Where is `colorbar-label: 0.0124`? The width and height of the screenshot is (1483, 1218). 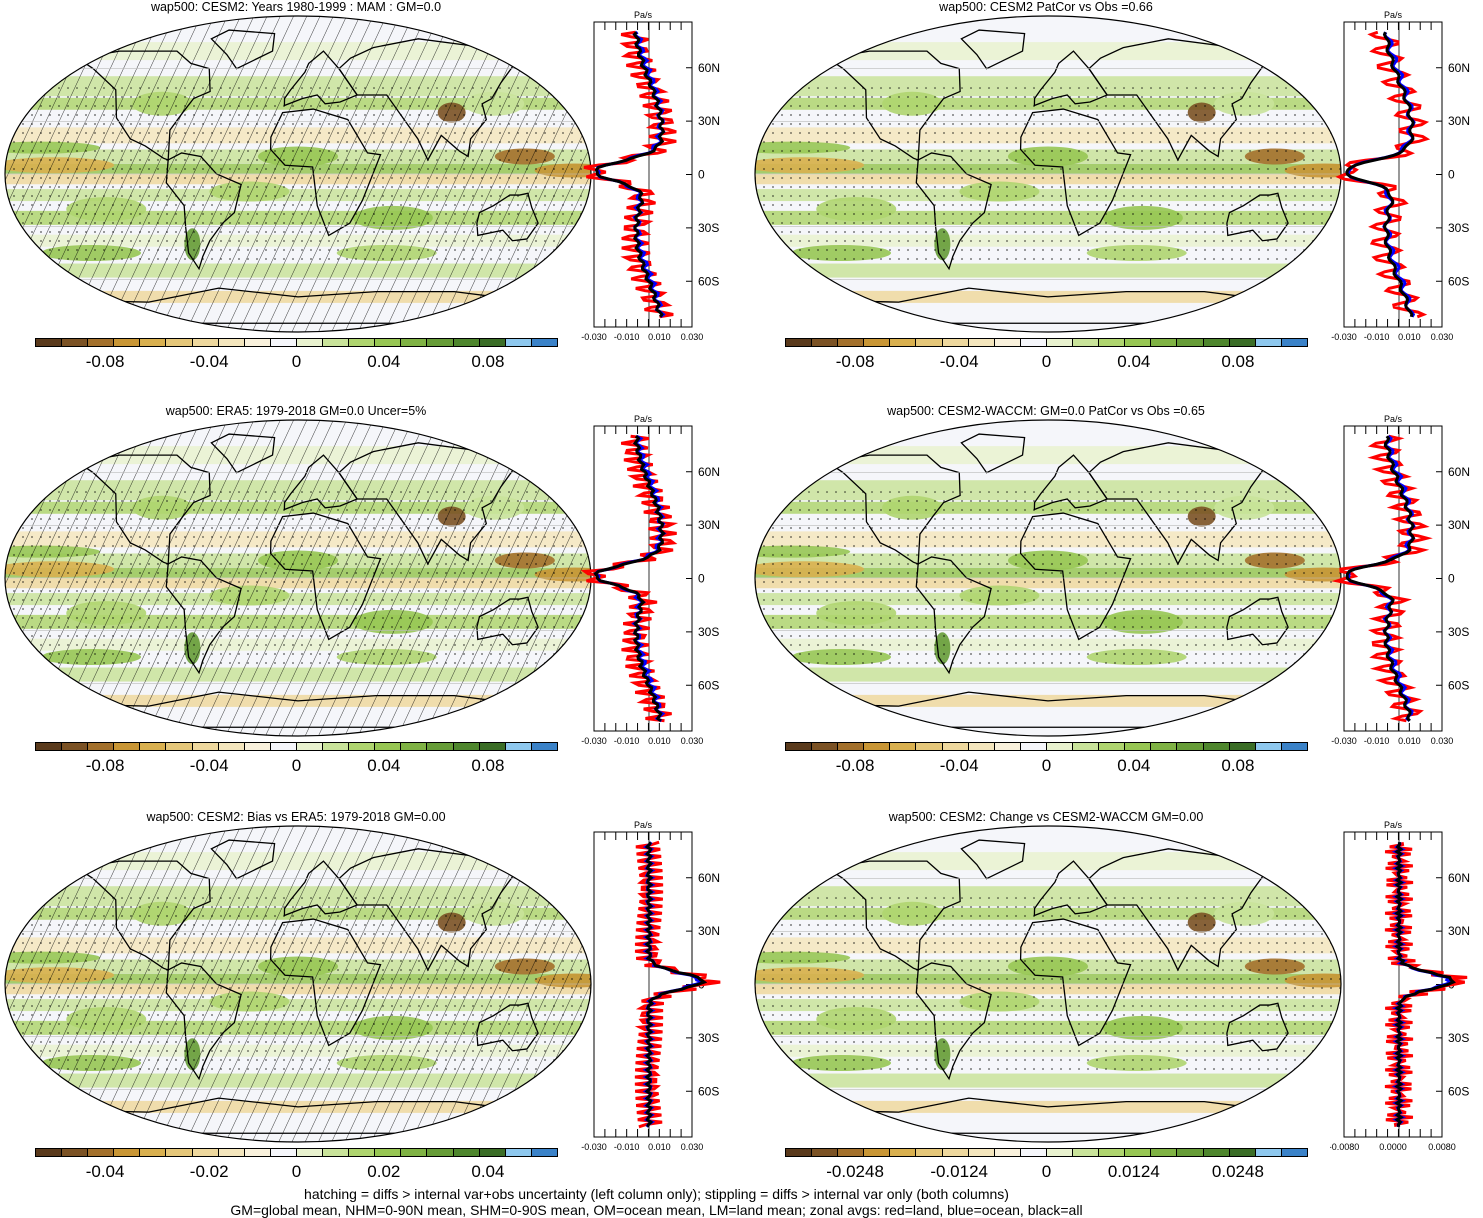 colorbar-label: 0.0124 is located at coordinates (1133, 1171).